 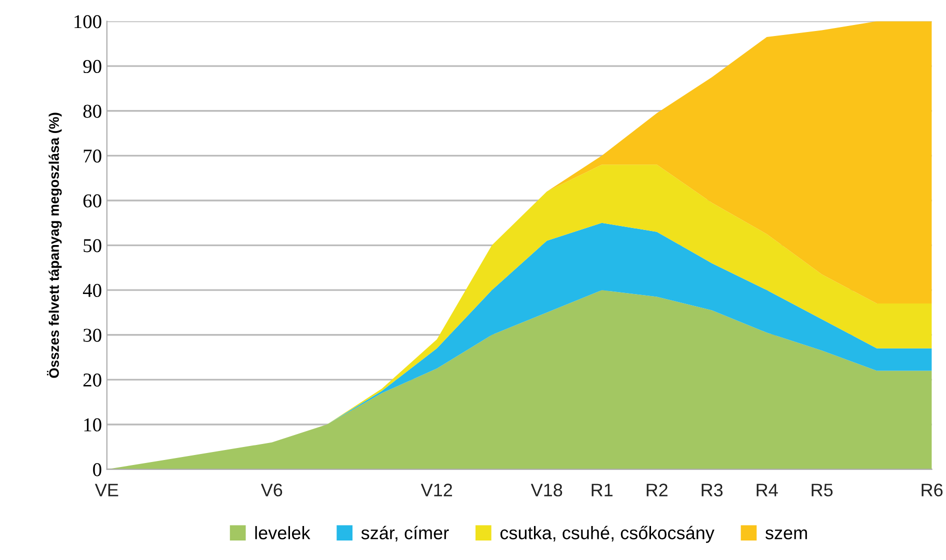 What do you see at coordinates (93, 156) in the screenshot?
I see `y-tick-label: 70` at bounding box center [93, 156].